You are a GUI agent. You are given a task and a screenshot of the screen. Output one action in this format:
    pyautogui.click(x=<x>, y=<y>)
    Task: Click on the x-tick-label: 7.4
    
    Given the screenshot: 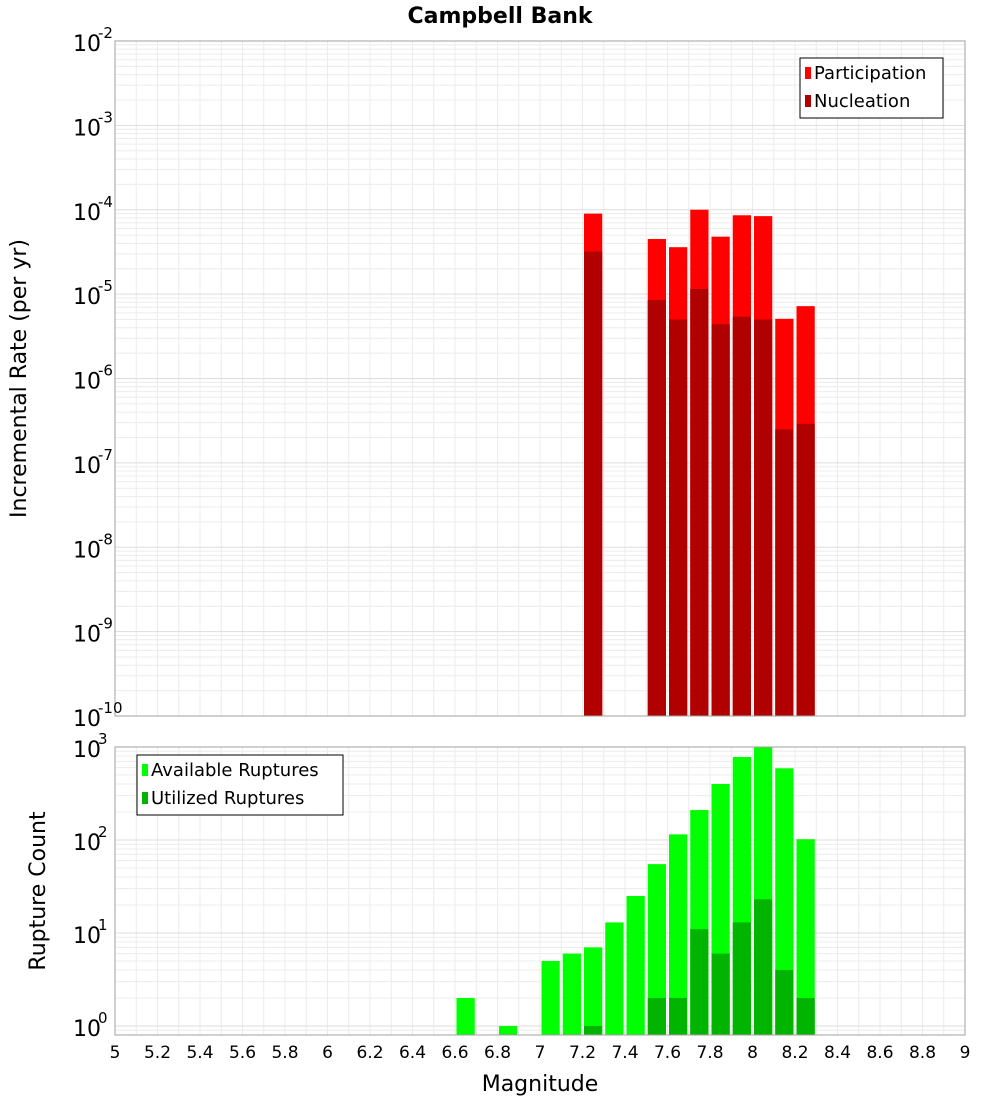 What is the action you would take?
    pyautogui.click(x=624, y=1053)
    